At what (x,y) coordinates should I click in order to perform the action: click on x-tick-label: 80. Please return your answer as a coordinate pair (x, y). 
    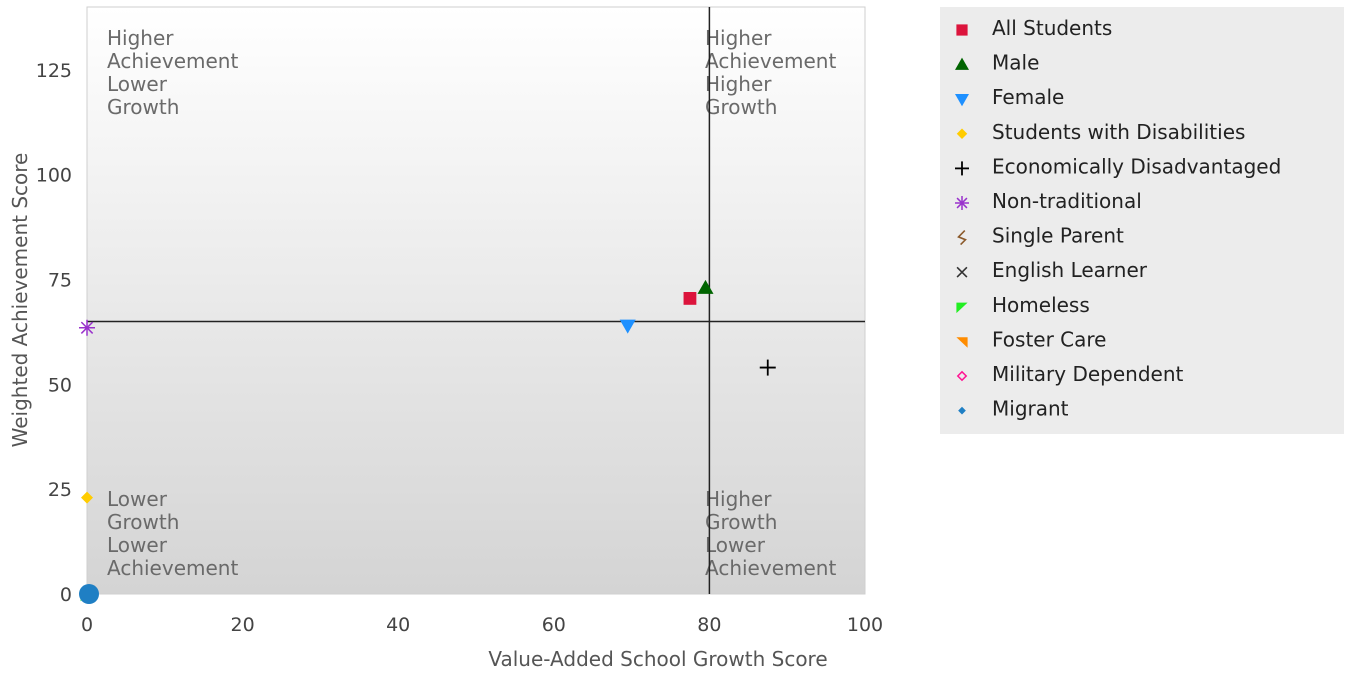
    Looking at the image, I should click on (709, 625).